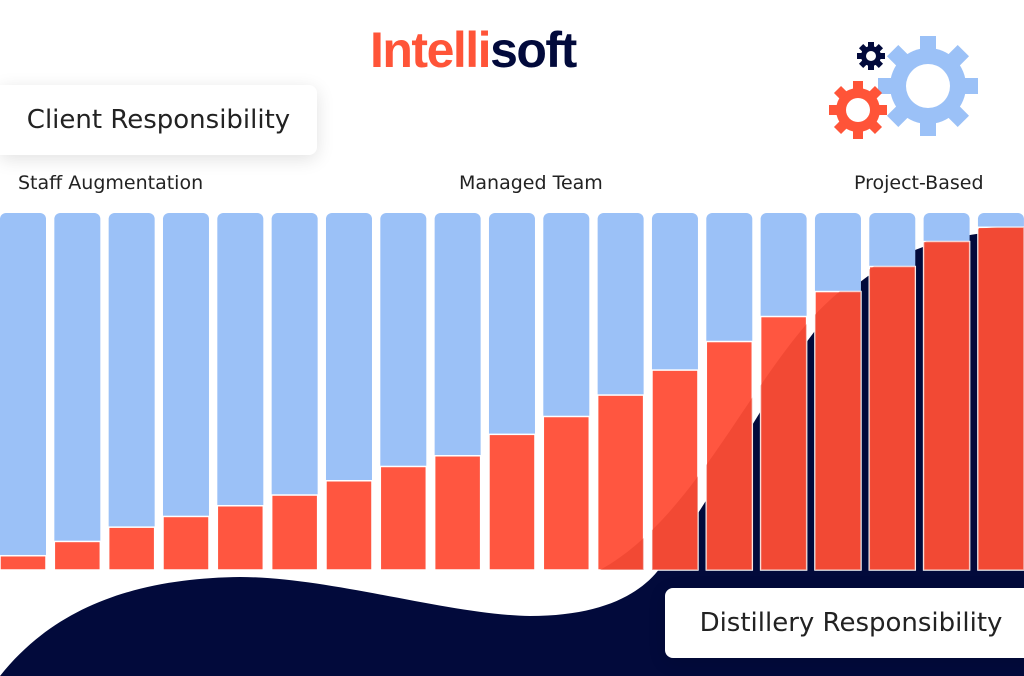  Describe the element at coordinates (111, 183) in the screenshot. I see `category-staff-augmentation: Staff Augmentation` at that location.